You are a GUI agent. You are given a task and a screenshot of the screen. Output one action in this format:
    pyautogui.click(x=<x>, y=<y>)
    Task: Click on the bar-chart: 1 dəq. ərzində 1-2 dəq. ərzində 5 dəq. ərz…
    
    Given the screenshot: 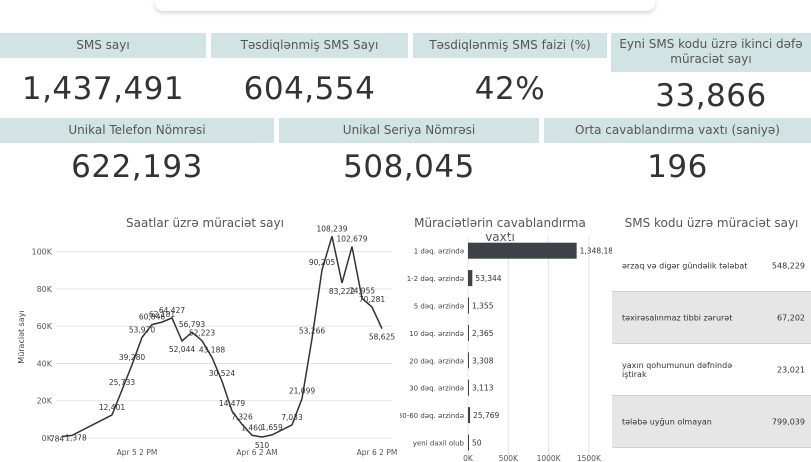 What is the action you would take?
    pyautogui.click(x=506, y=349)
    